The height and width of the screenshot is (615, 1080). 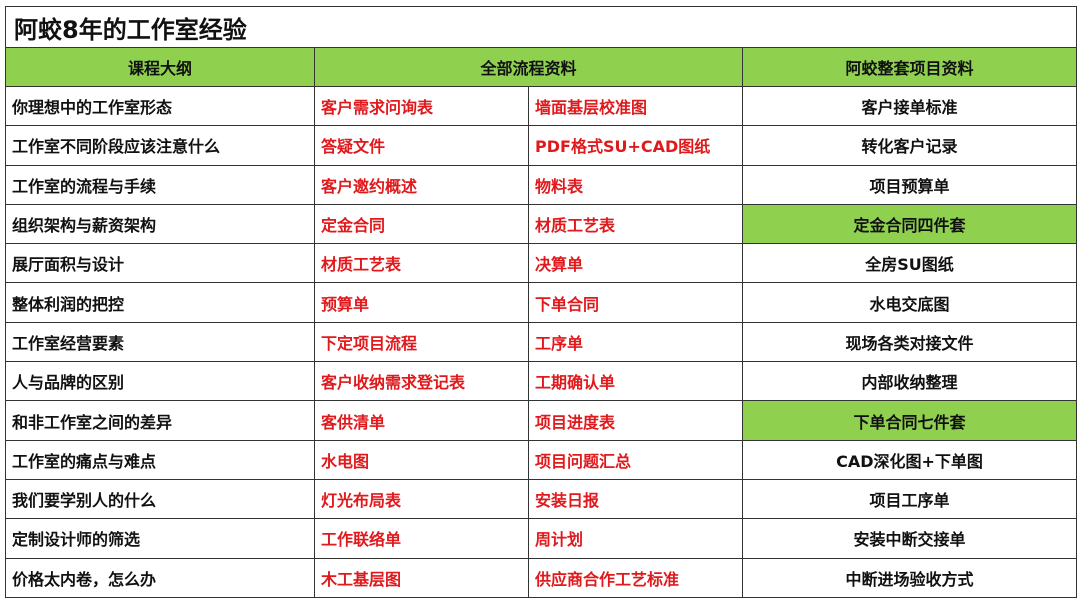 I want to click on header-project: 阿蛟整套项目资料, so click(x=909, y=67).